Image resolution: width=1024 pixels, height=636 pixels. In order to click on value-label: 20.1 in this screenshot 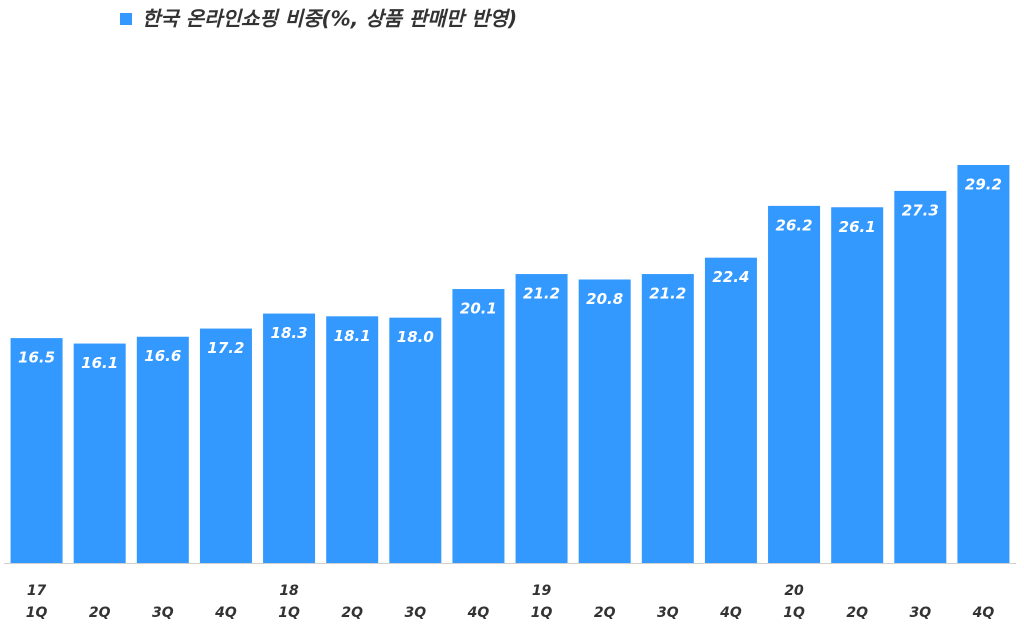, I will do `click(478, 309)`.